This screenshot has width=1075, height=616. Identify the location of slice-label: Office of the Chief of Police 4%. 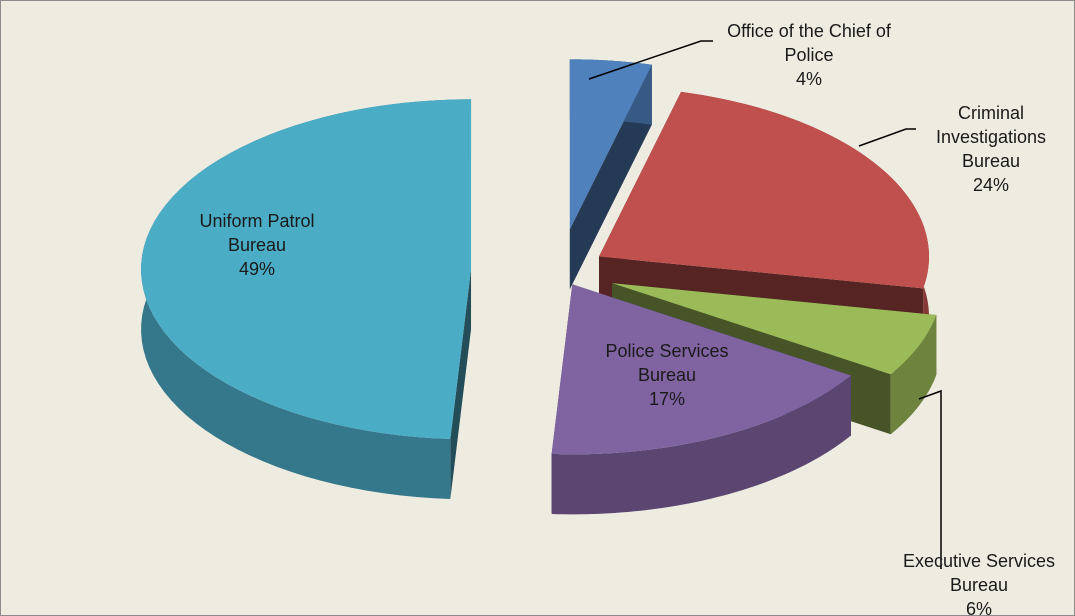
(809, 55).